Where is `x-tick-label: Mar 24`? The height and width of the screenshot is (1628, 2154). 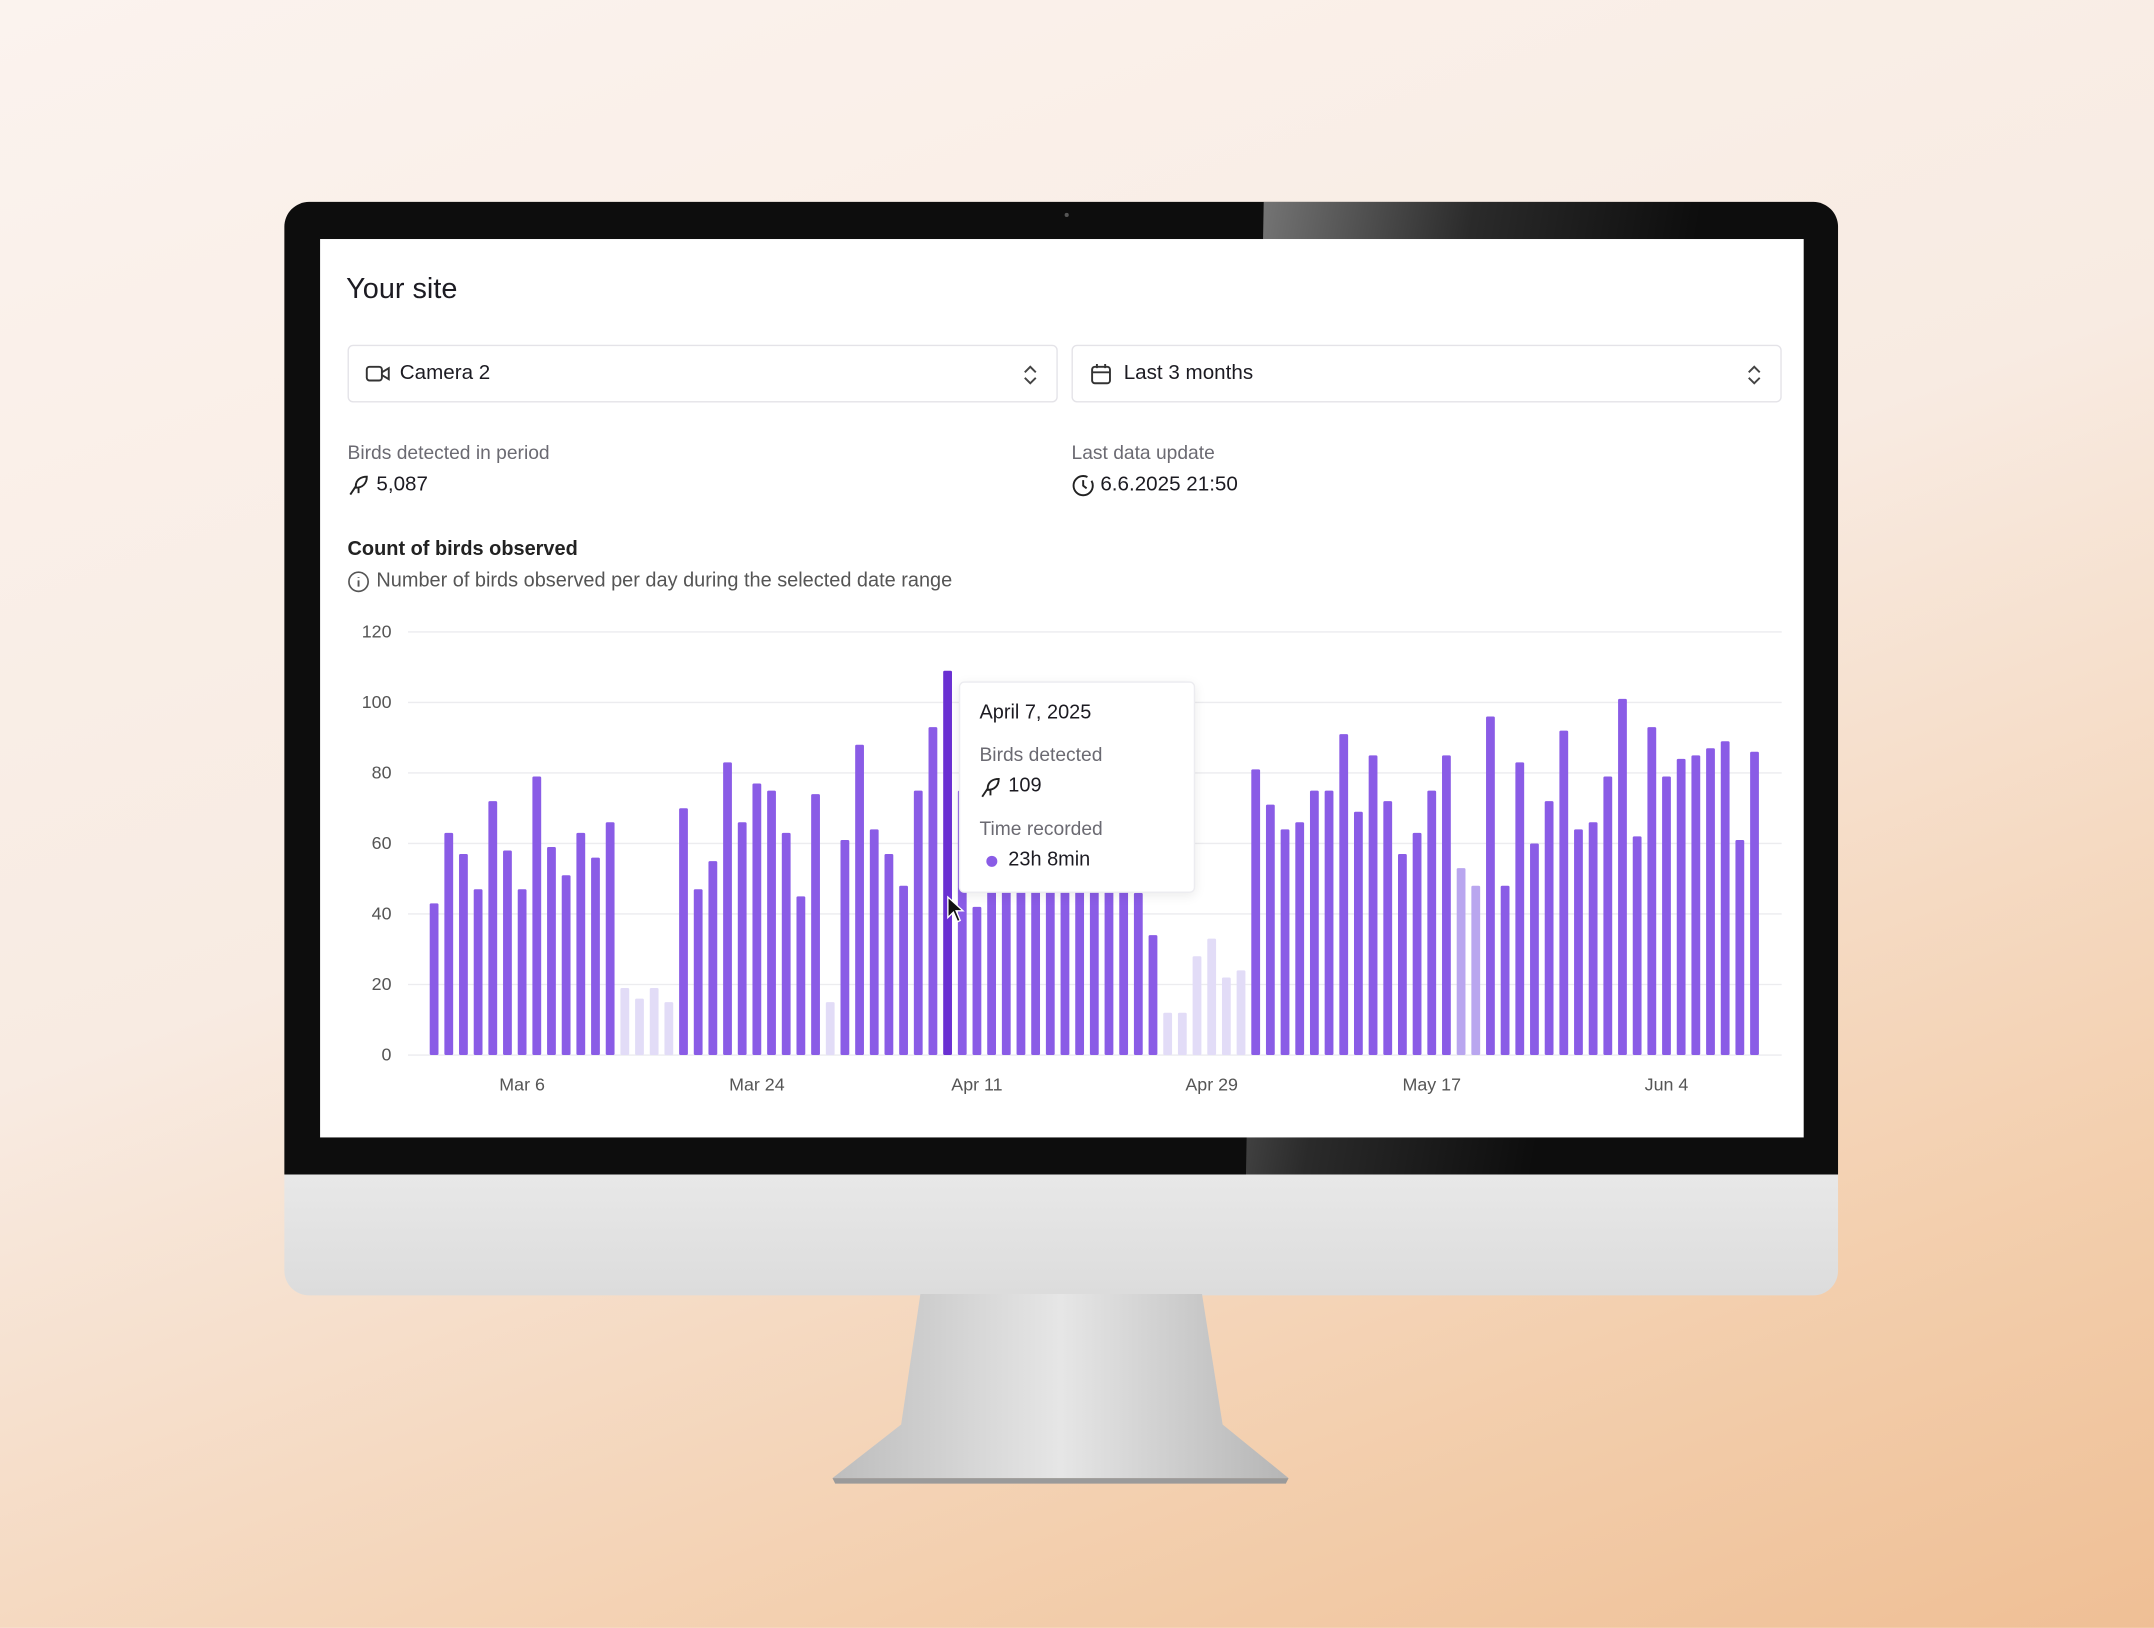
x-tick-label: Mar 24 is located at coordinates (757, 1085).